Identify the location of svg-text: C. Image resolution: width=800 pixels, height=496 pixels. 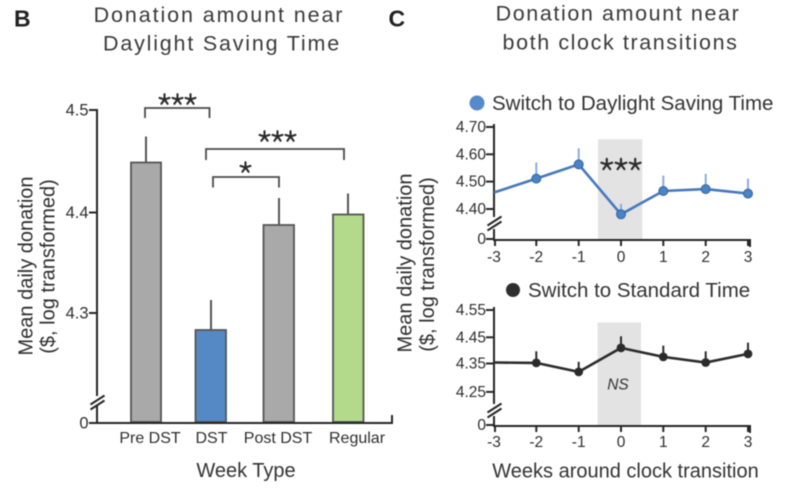
(397, 19).